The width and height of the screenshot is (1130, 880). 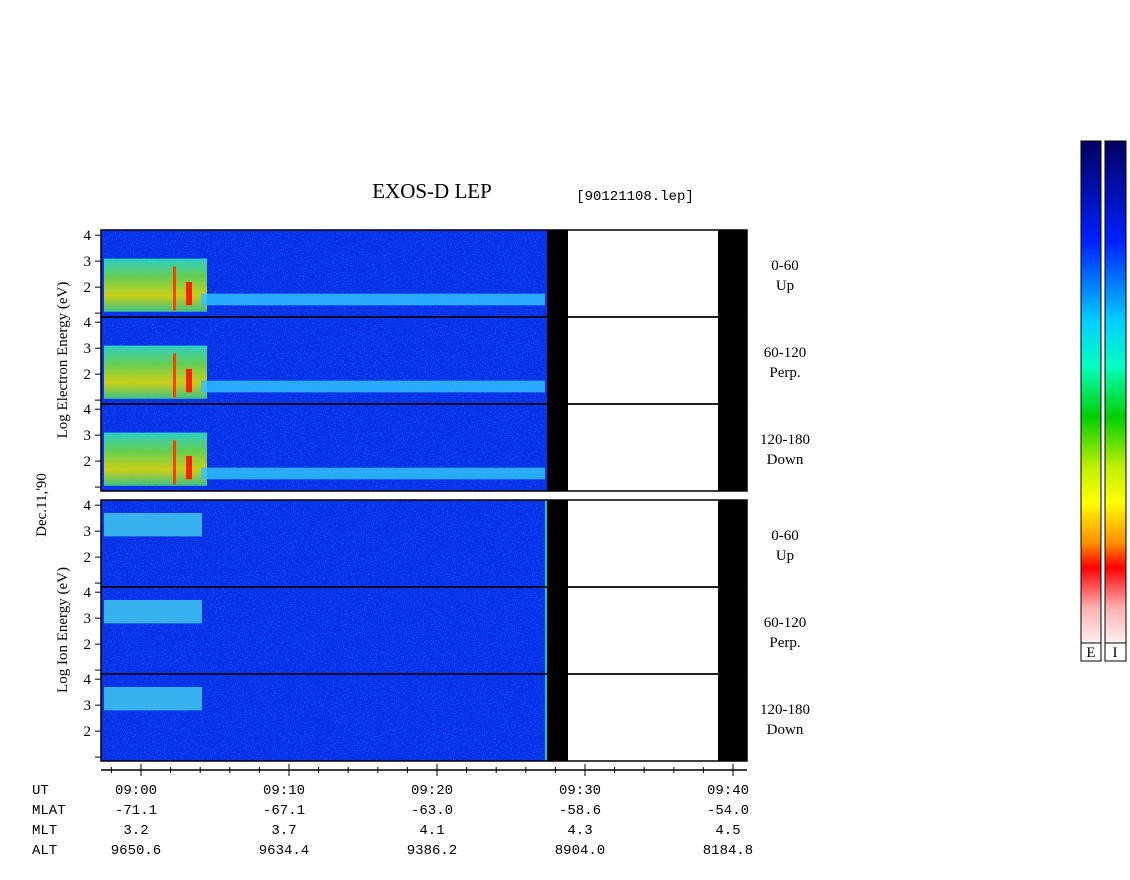 I want to click on row-value: 9386.2, so click(x=432, y=851).